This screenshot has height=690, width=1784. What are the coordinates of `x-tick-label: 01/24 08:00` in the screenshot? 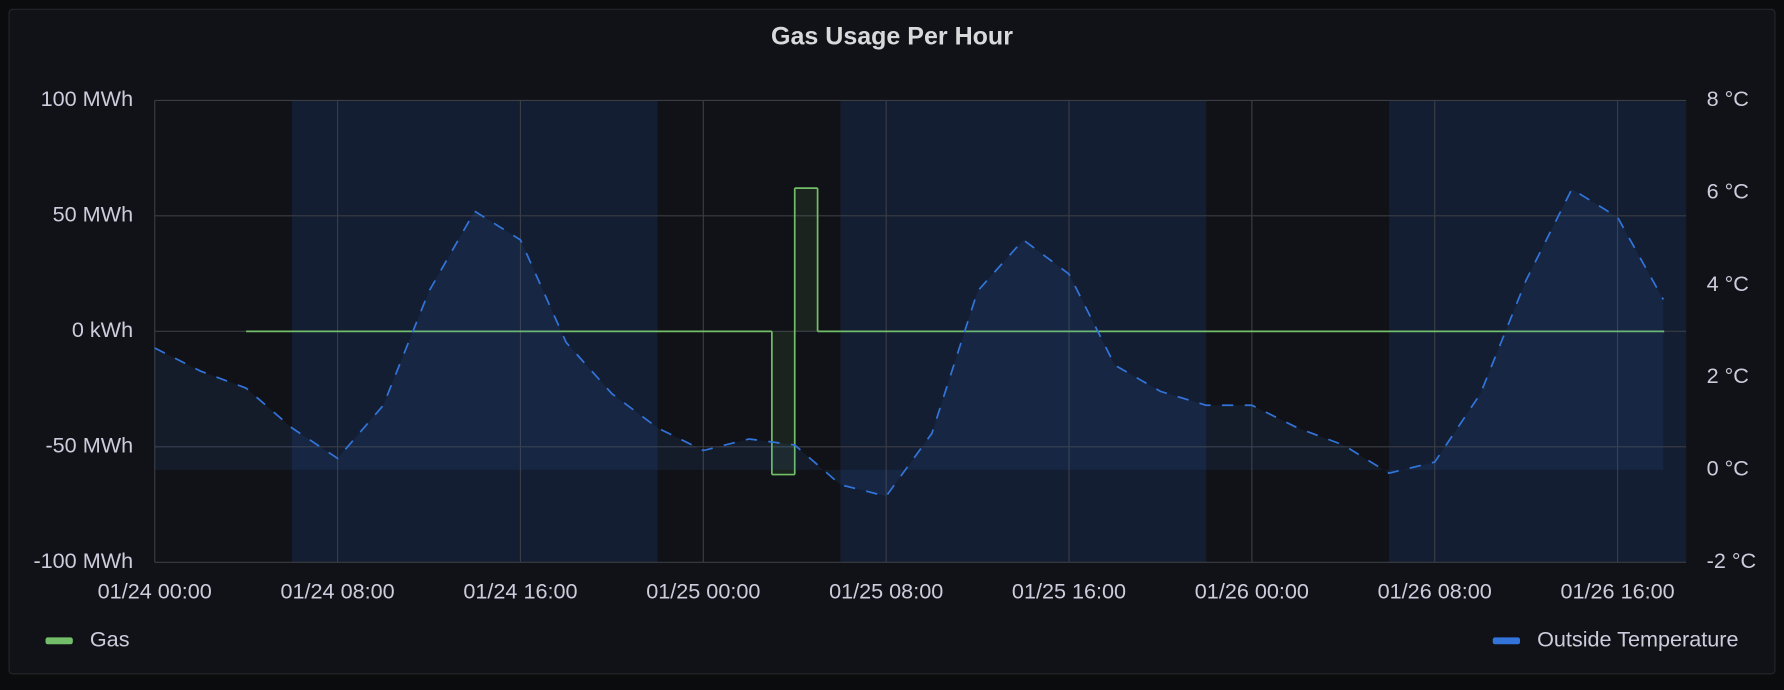 It's located at (338, 591).